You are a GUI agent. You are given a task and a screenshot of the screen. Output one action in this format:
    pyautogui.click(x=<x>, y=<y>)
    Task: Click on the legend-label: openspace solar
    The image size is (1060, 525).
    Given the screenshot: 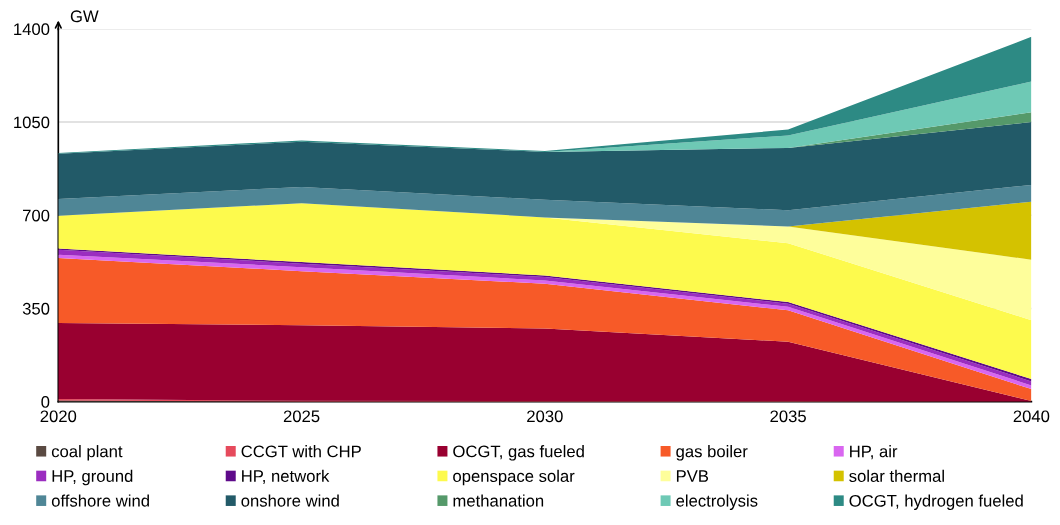 What is the action you would take?
    pyautogui.click(x=514, y=477)
    